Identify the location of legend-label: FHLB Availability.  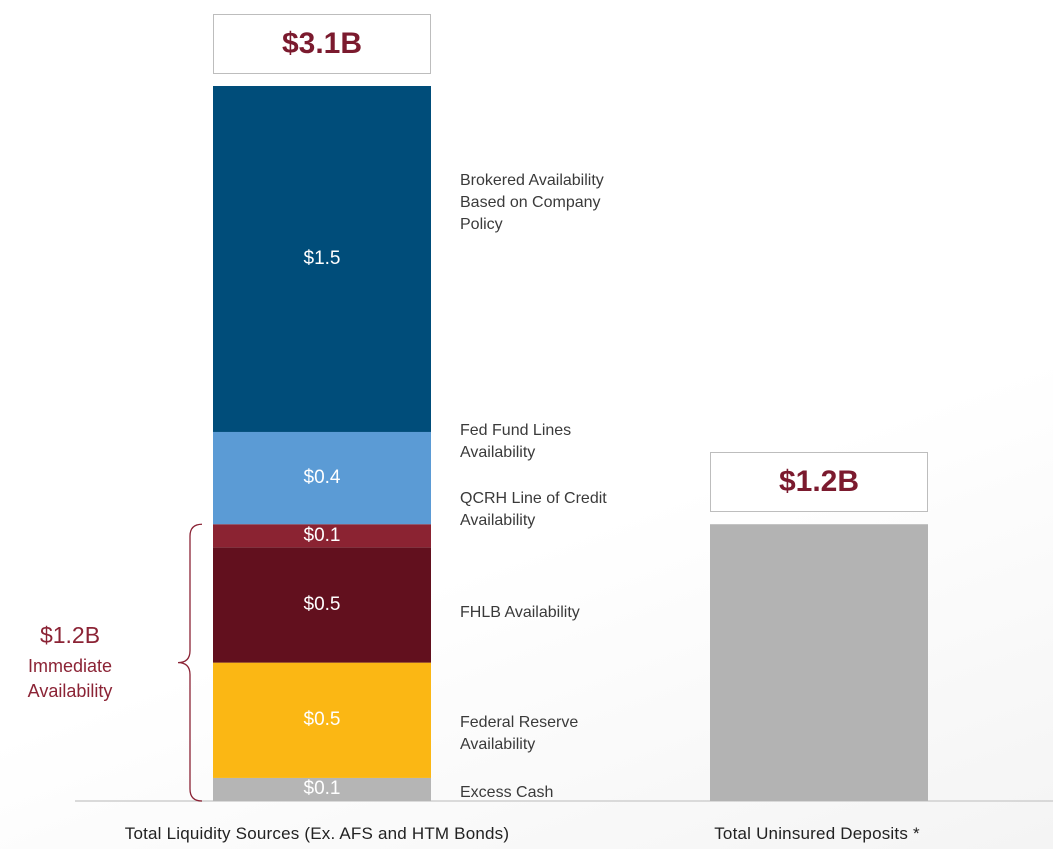
(520, 612).